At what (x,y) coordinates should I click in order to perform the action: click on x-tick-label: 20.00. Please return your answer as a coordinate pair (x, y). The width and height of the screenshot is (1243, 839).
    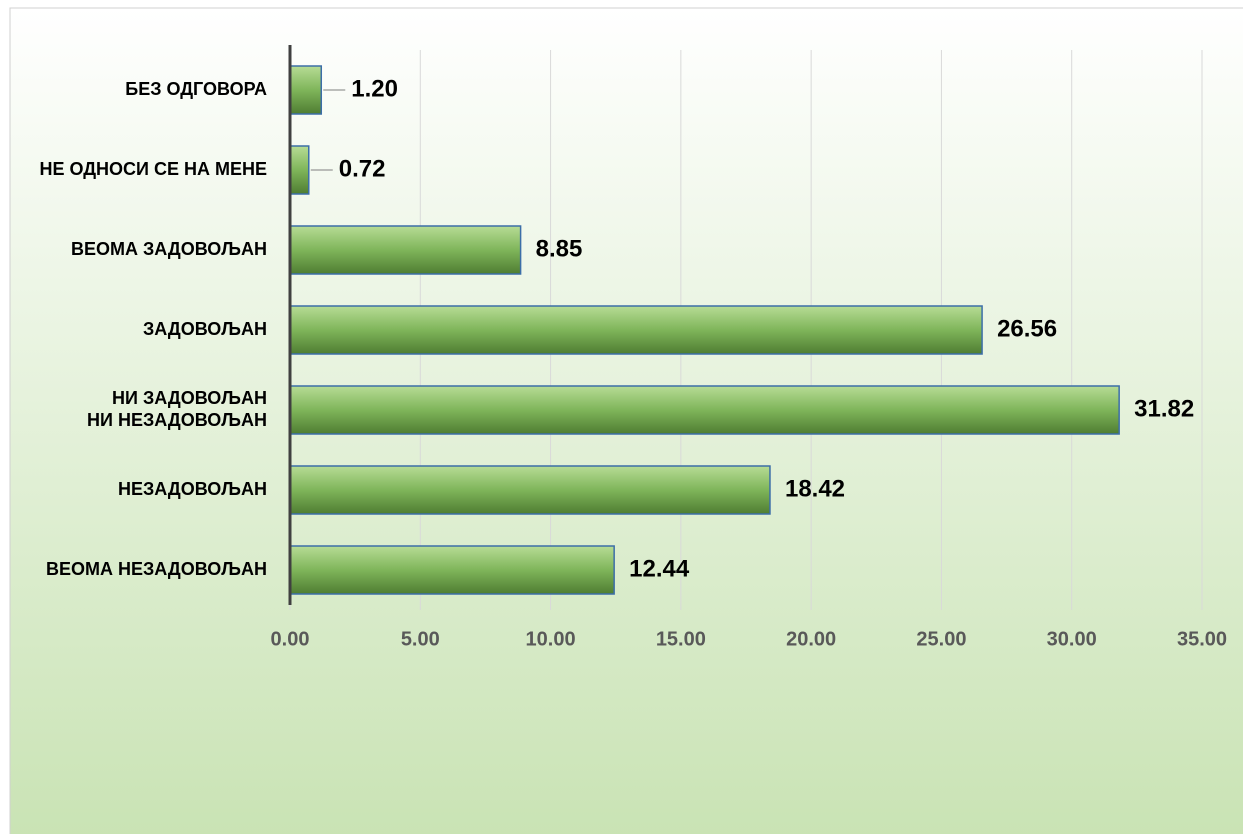
    Looking at the image, I should click on (811, 639).